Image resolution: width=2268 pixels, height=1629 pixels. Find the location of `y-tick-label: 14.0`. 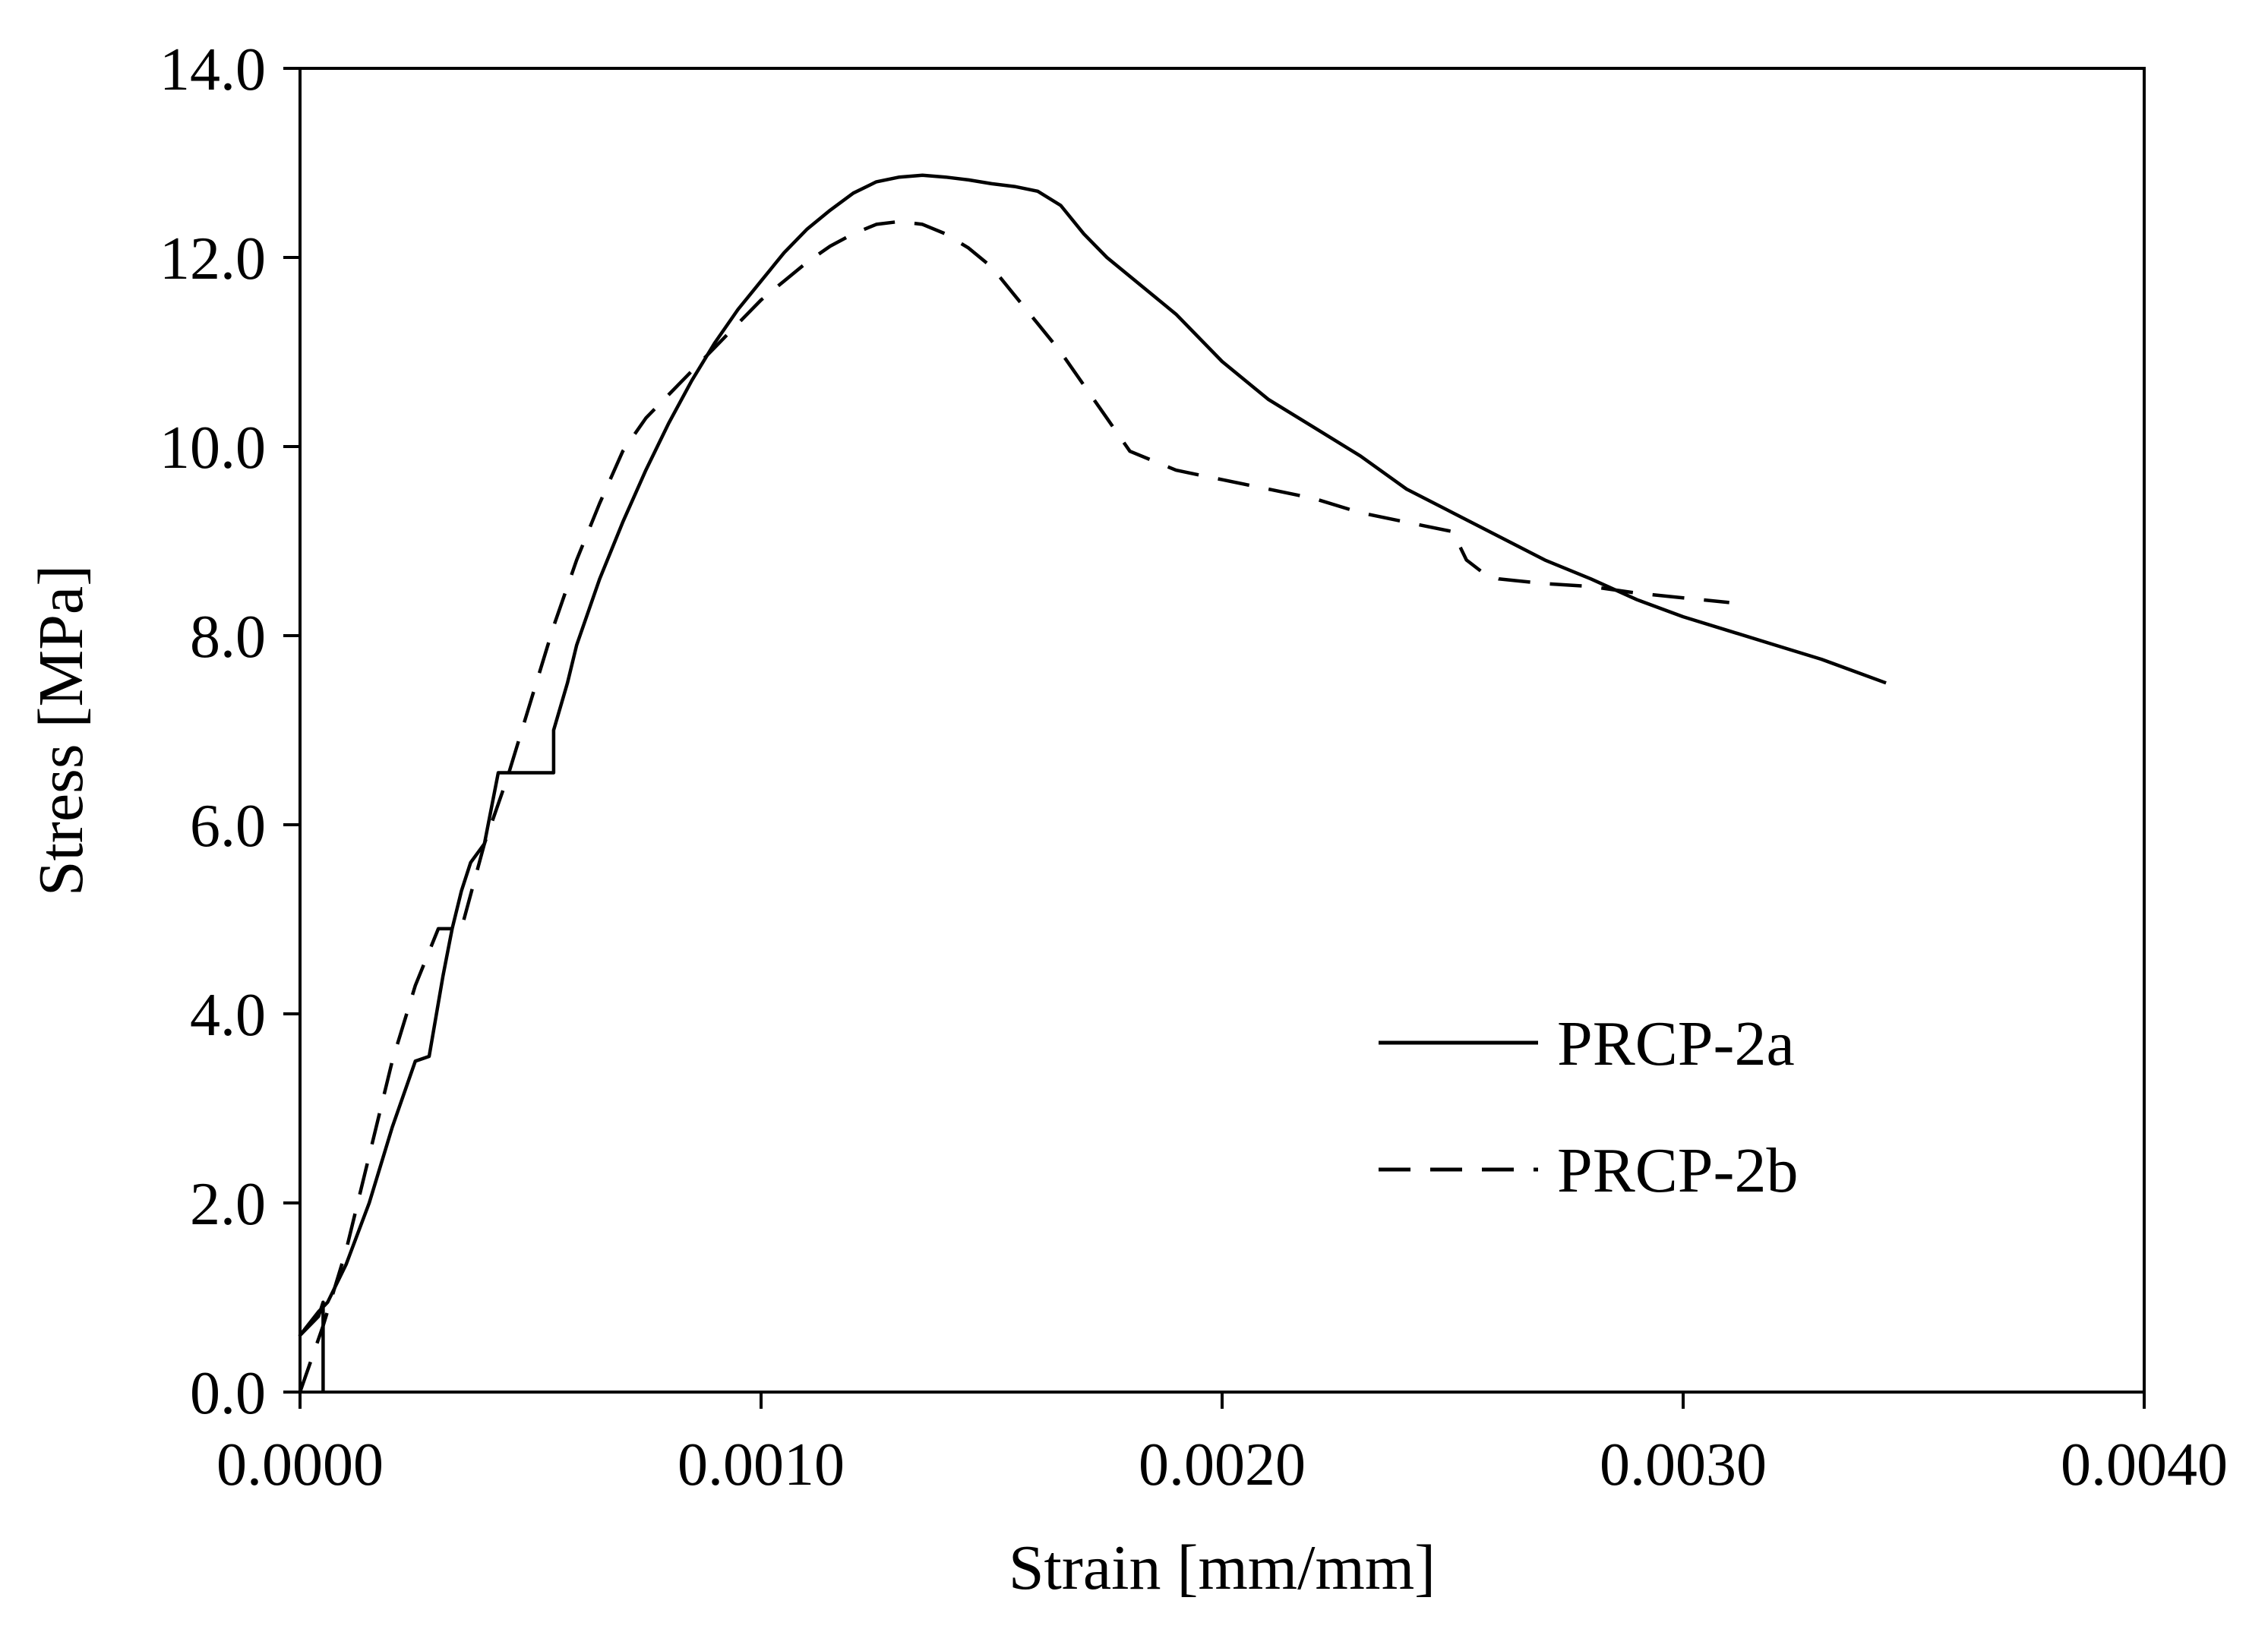

y-tick-label: 14.0 is located at coordinates (213, 69).